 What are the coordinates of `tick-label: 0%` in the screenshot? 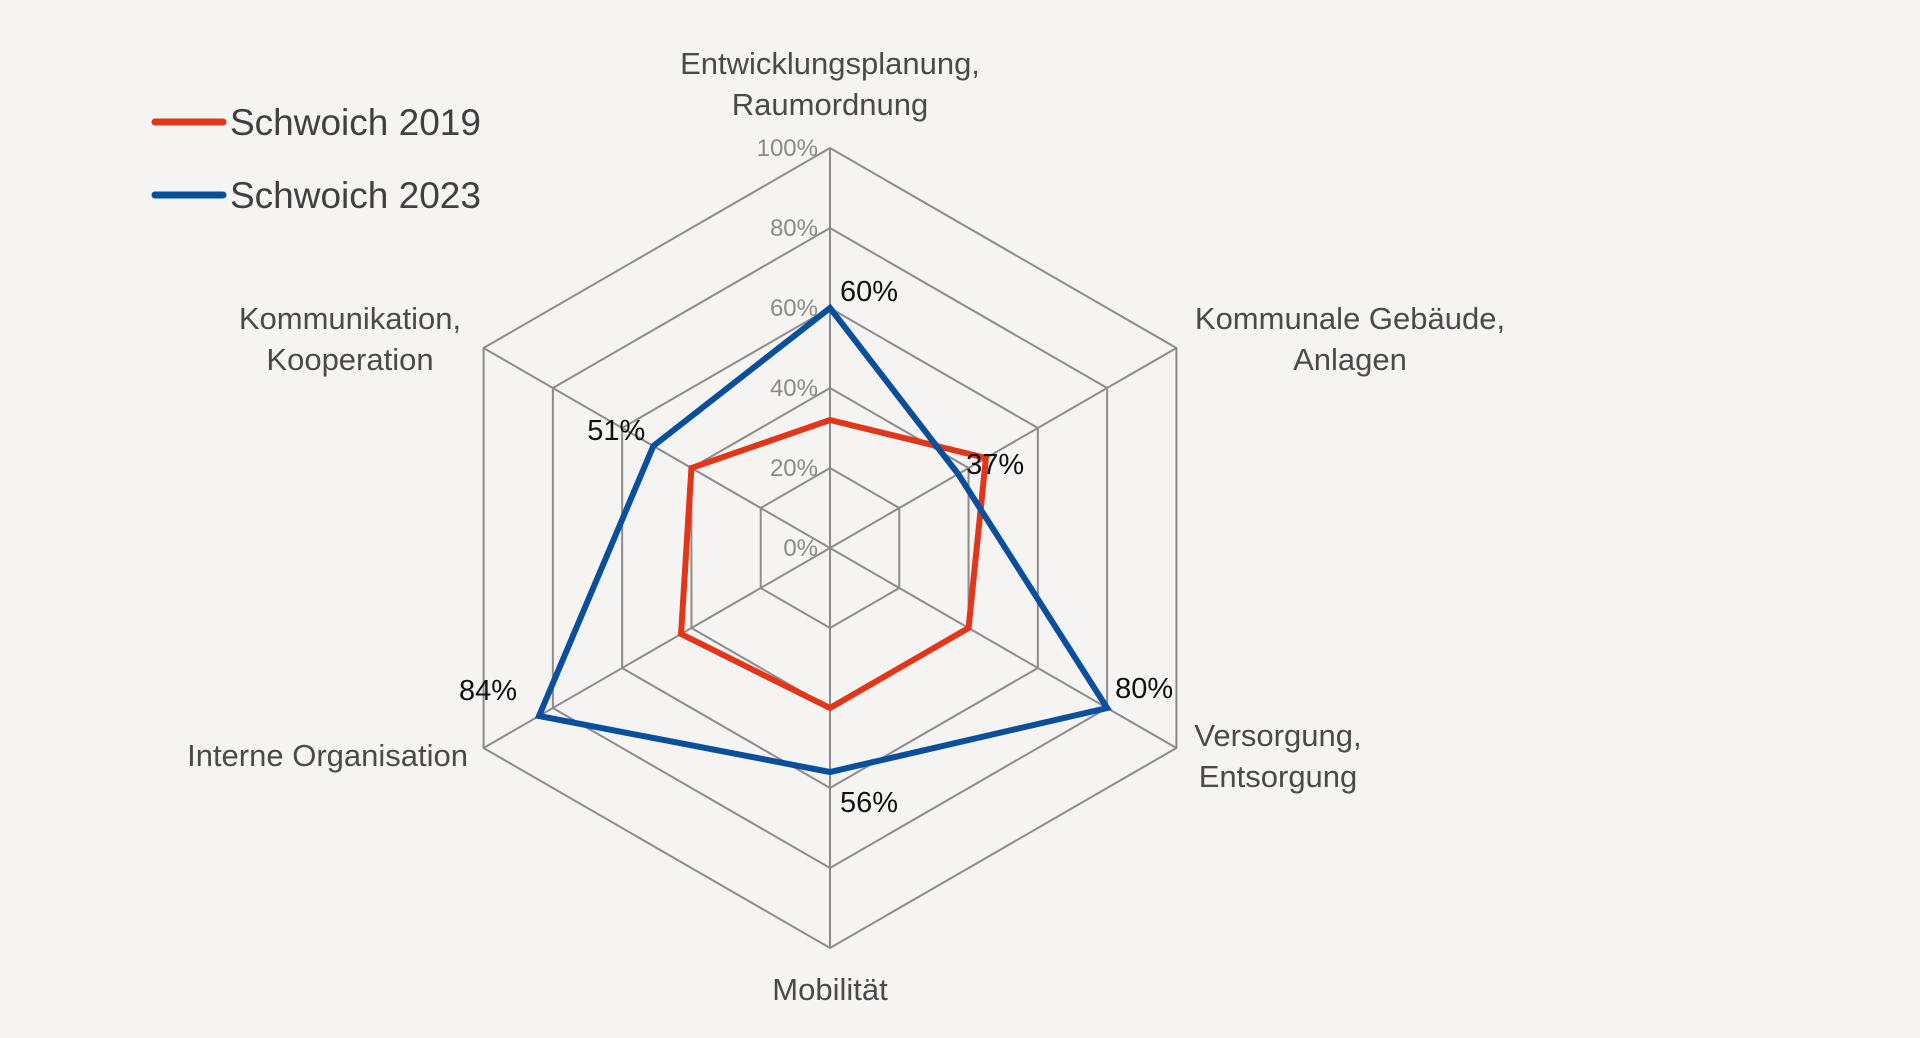 It's located at (800, 548).